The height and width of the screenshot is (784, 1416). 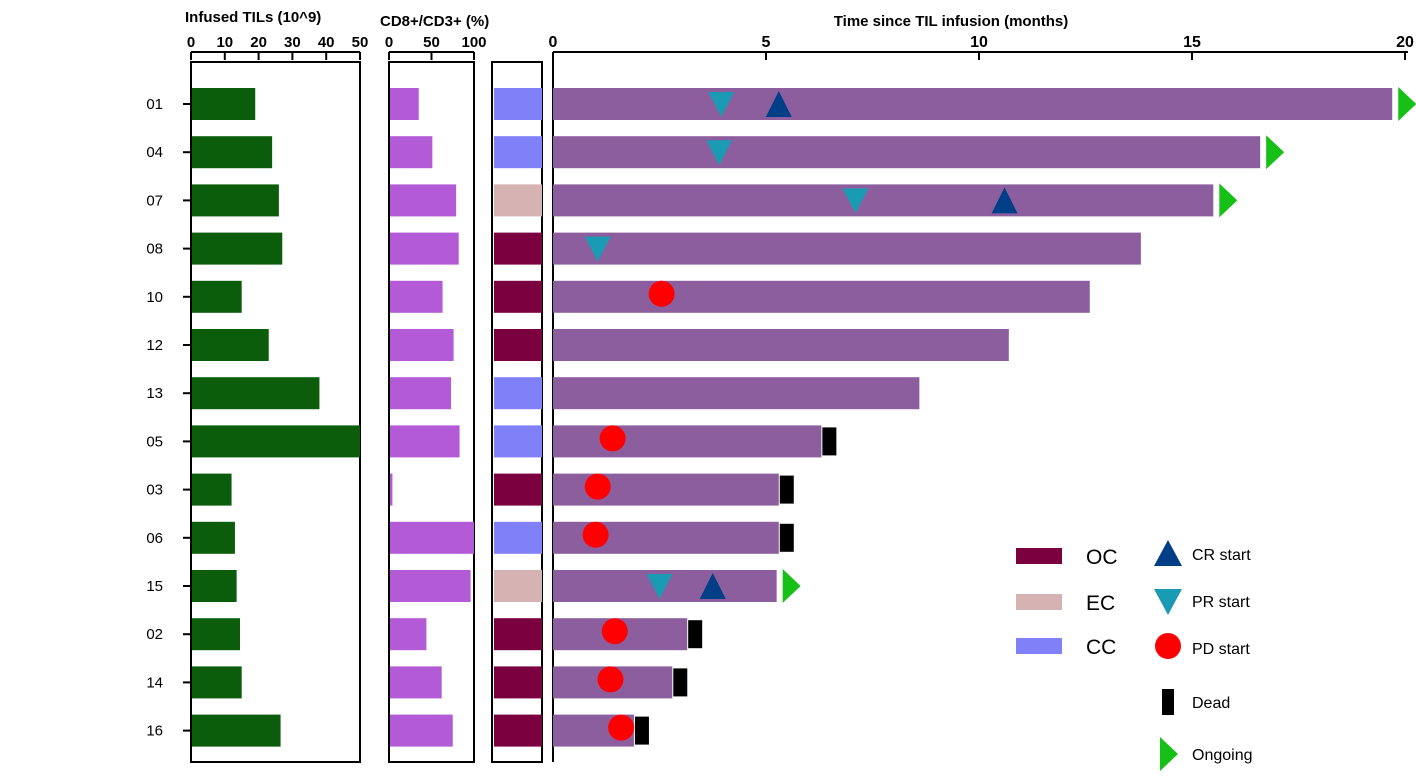 I want to click on patient-label: 14, so click(x=154, y=682).